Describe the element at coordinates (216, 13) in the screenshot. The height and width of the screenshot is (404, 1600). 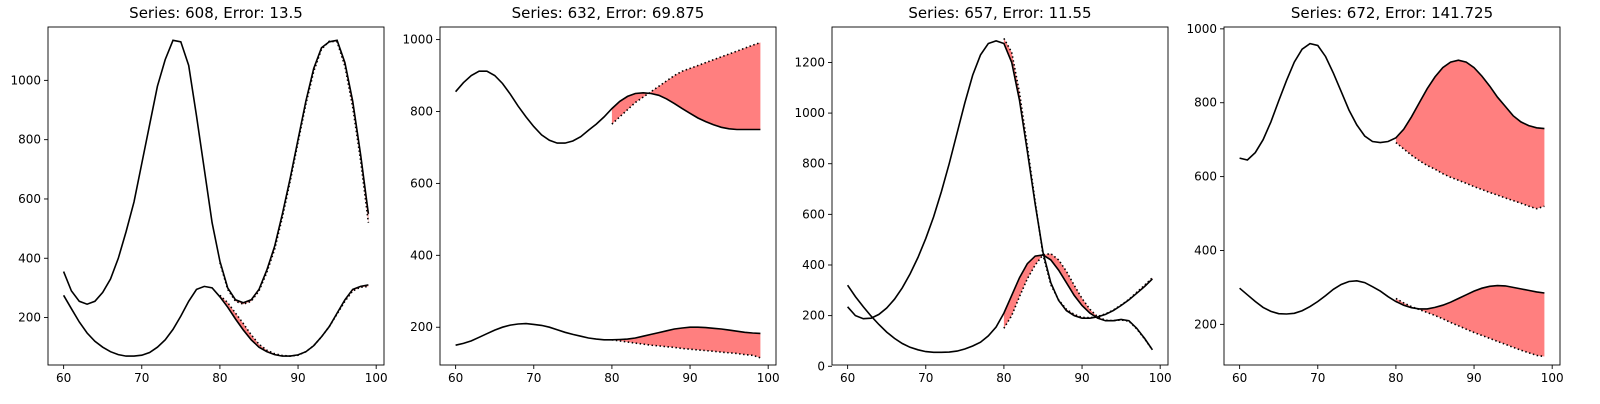
I see `chart-title: Series: 608, Error: 13.5` at that location.